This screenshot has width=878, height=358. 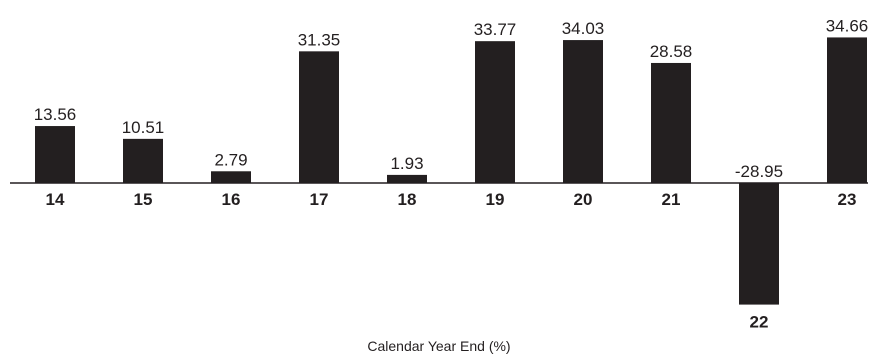 What do you see at coordinates (671, 199) in the screenshot?
I see `x-tick-label-21: 21` at bounding box center [671, 199].